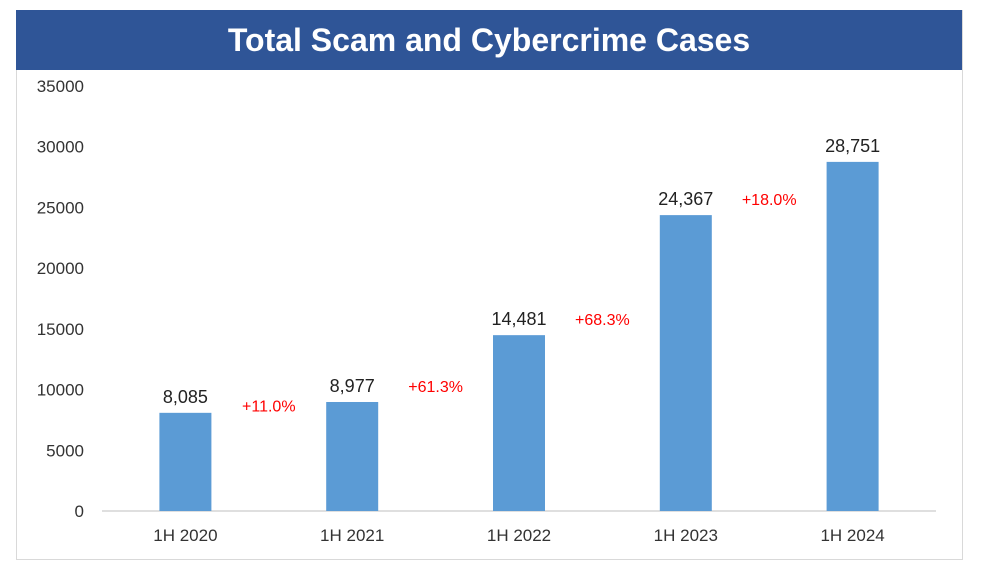 The image size is (989, 572). What do you see at coordinates (489, 40) in the screenshot?
I see `chart-title: Total Scam and Cybercrime Cases` at bounding box center [489, 40].